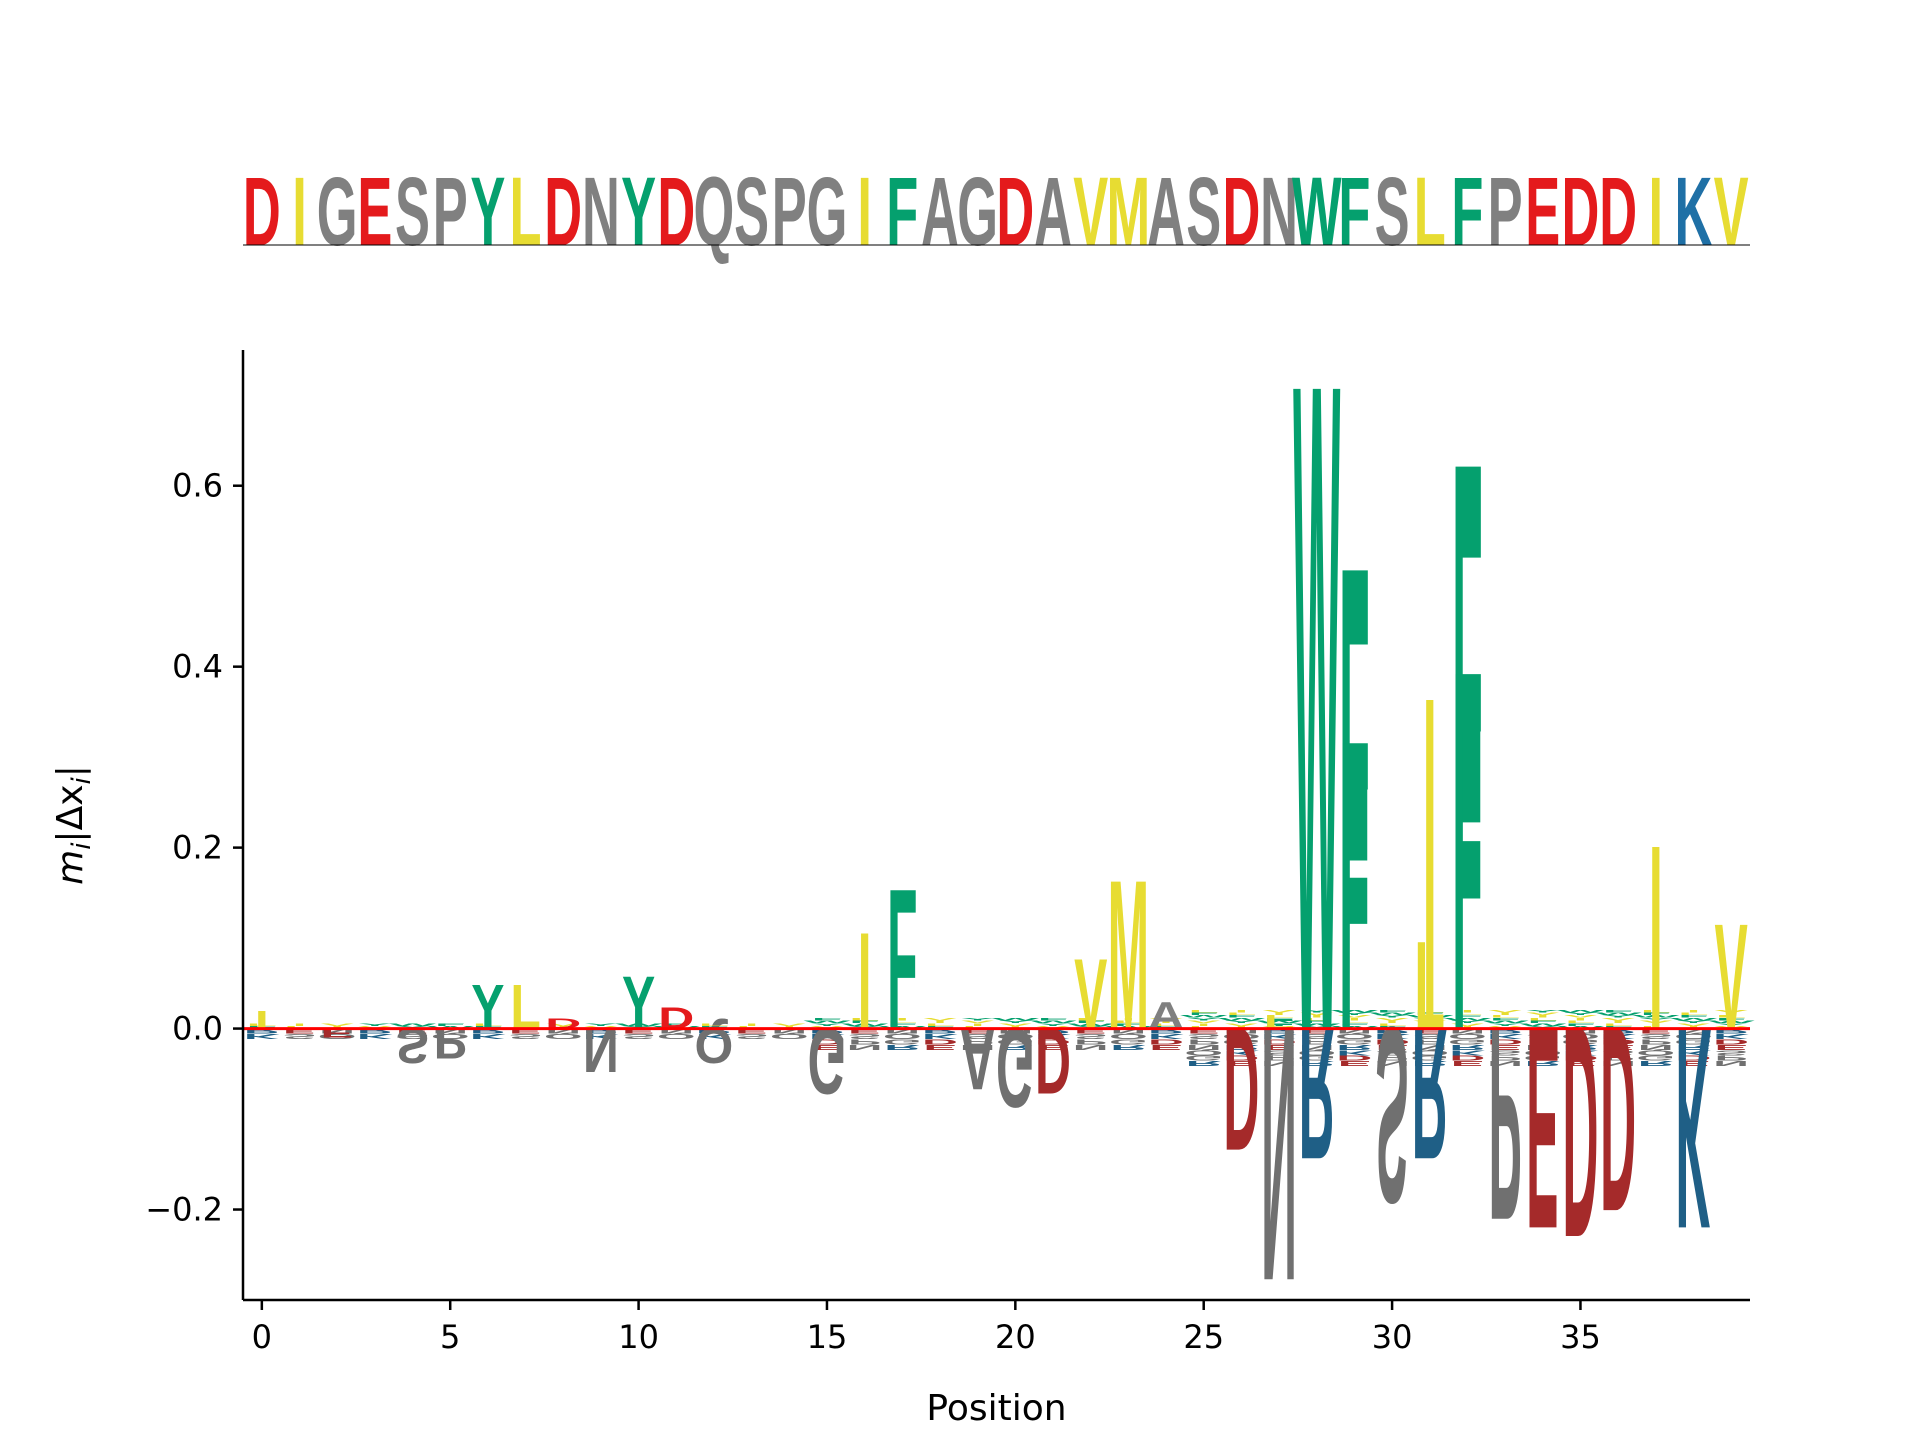  I want to click on reference-sequence-logo: D I G E S P Y L D N Y DQ S P G I F AGD A VMA S D NWF S L F P E D D I K V, so click(996, 212).